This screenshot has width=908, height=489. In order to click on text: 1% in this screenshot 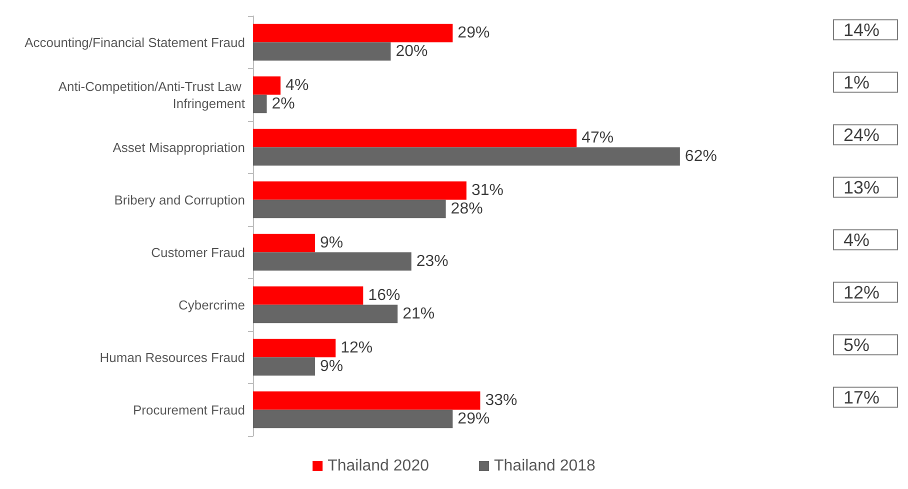, I will do `click(857, 82)`.